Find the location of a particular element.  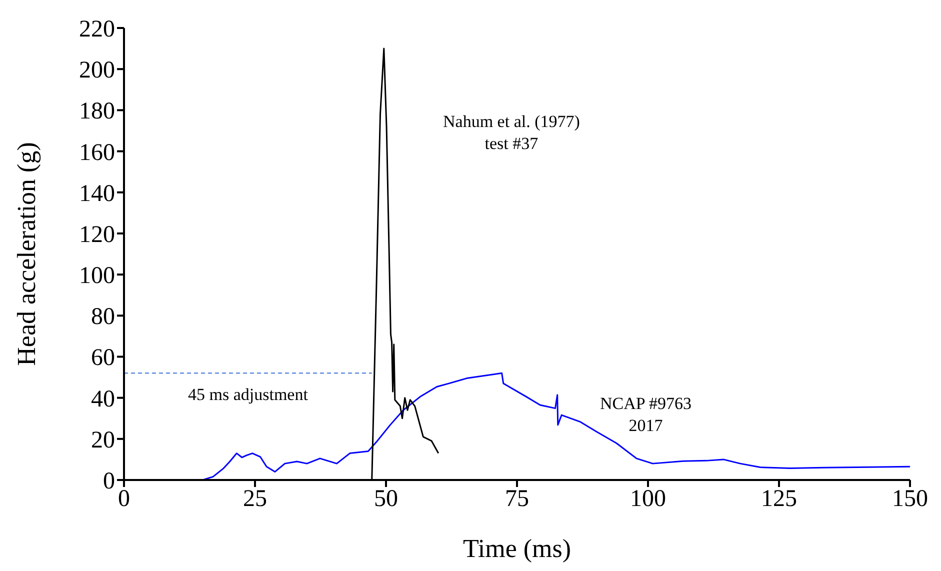

y-tick-label: 180 is located at coordinates (97, 111).